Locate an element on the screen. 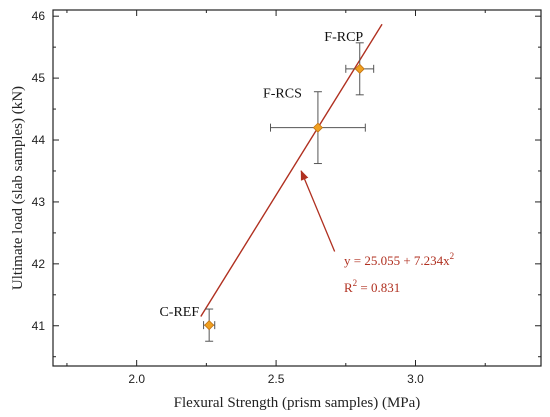  point-label: F-RCS is located at coordinates (282, 94).